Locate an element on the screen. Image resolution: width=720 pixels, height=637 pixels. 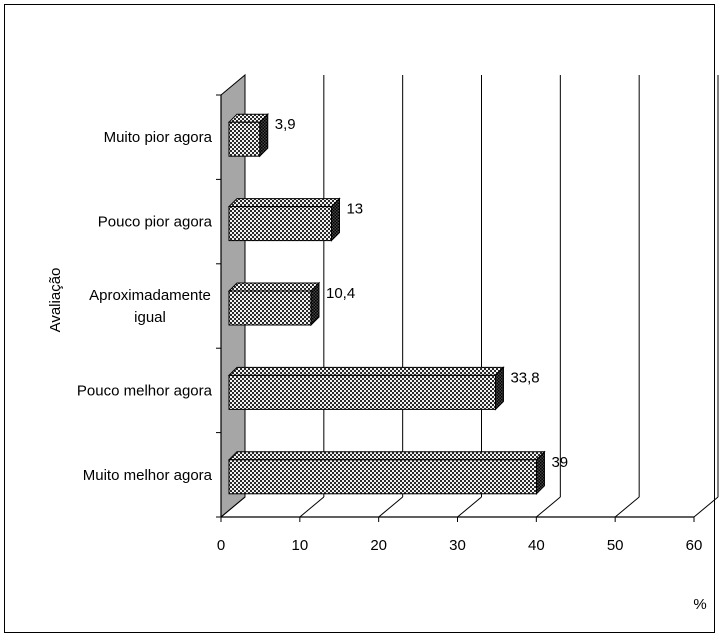
data-label: 33,8 is located at coordinates (524, 377).